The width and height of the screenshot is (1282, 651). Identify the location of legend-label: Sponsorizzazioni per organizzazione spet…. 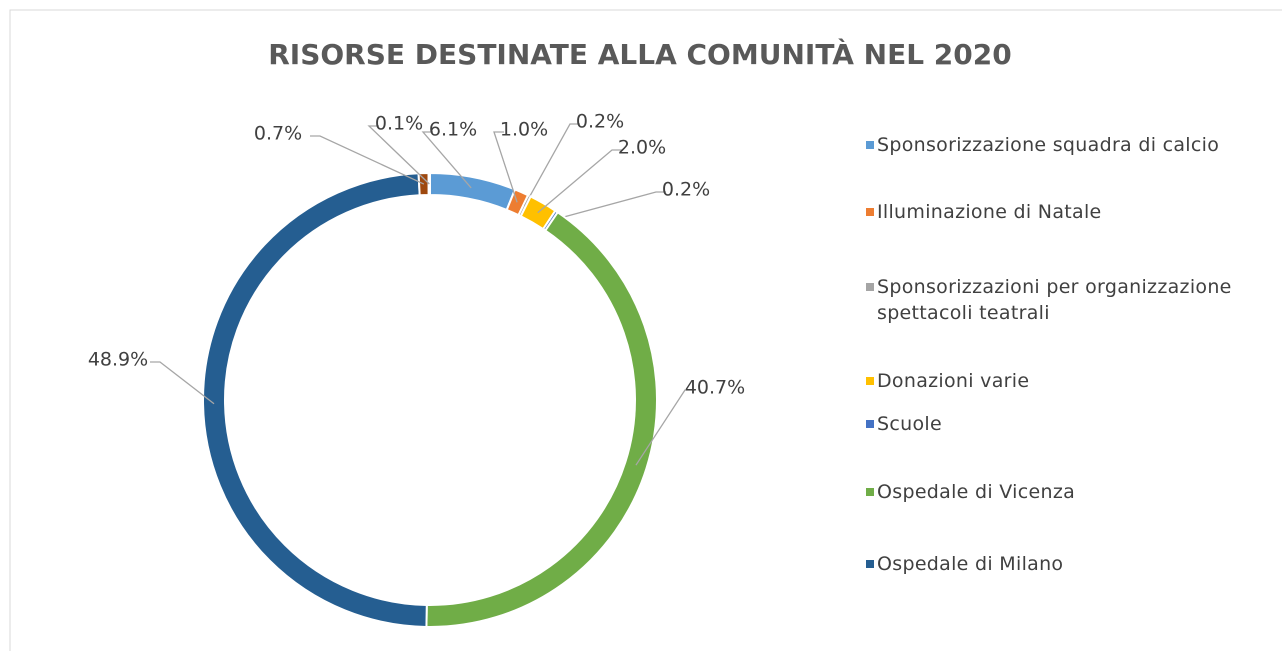
(1054, 300).